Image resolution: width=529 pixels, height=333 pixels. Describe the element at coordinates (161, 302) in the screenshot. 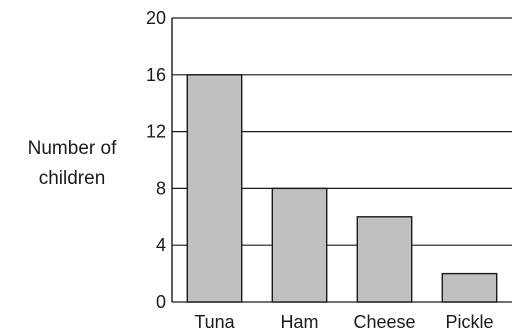

I see `y-tick-label-0: 0` at that location.